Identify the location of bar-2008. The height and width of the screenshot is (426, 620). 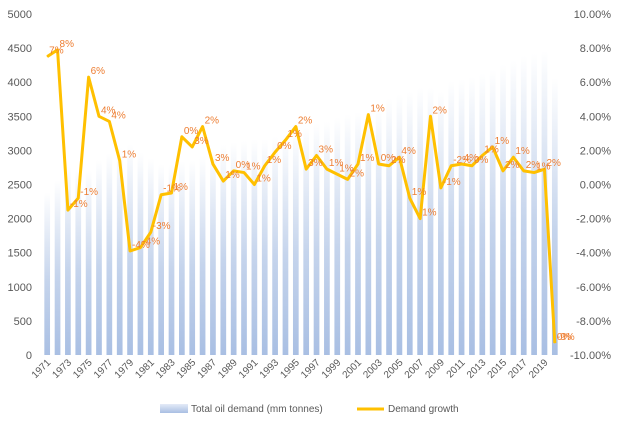
(430, 221).